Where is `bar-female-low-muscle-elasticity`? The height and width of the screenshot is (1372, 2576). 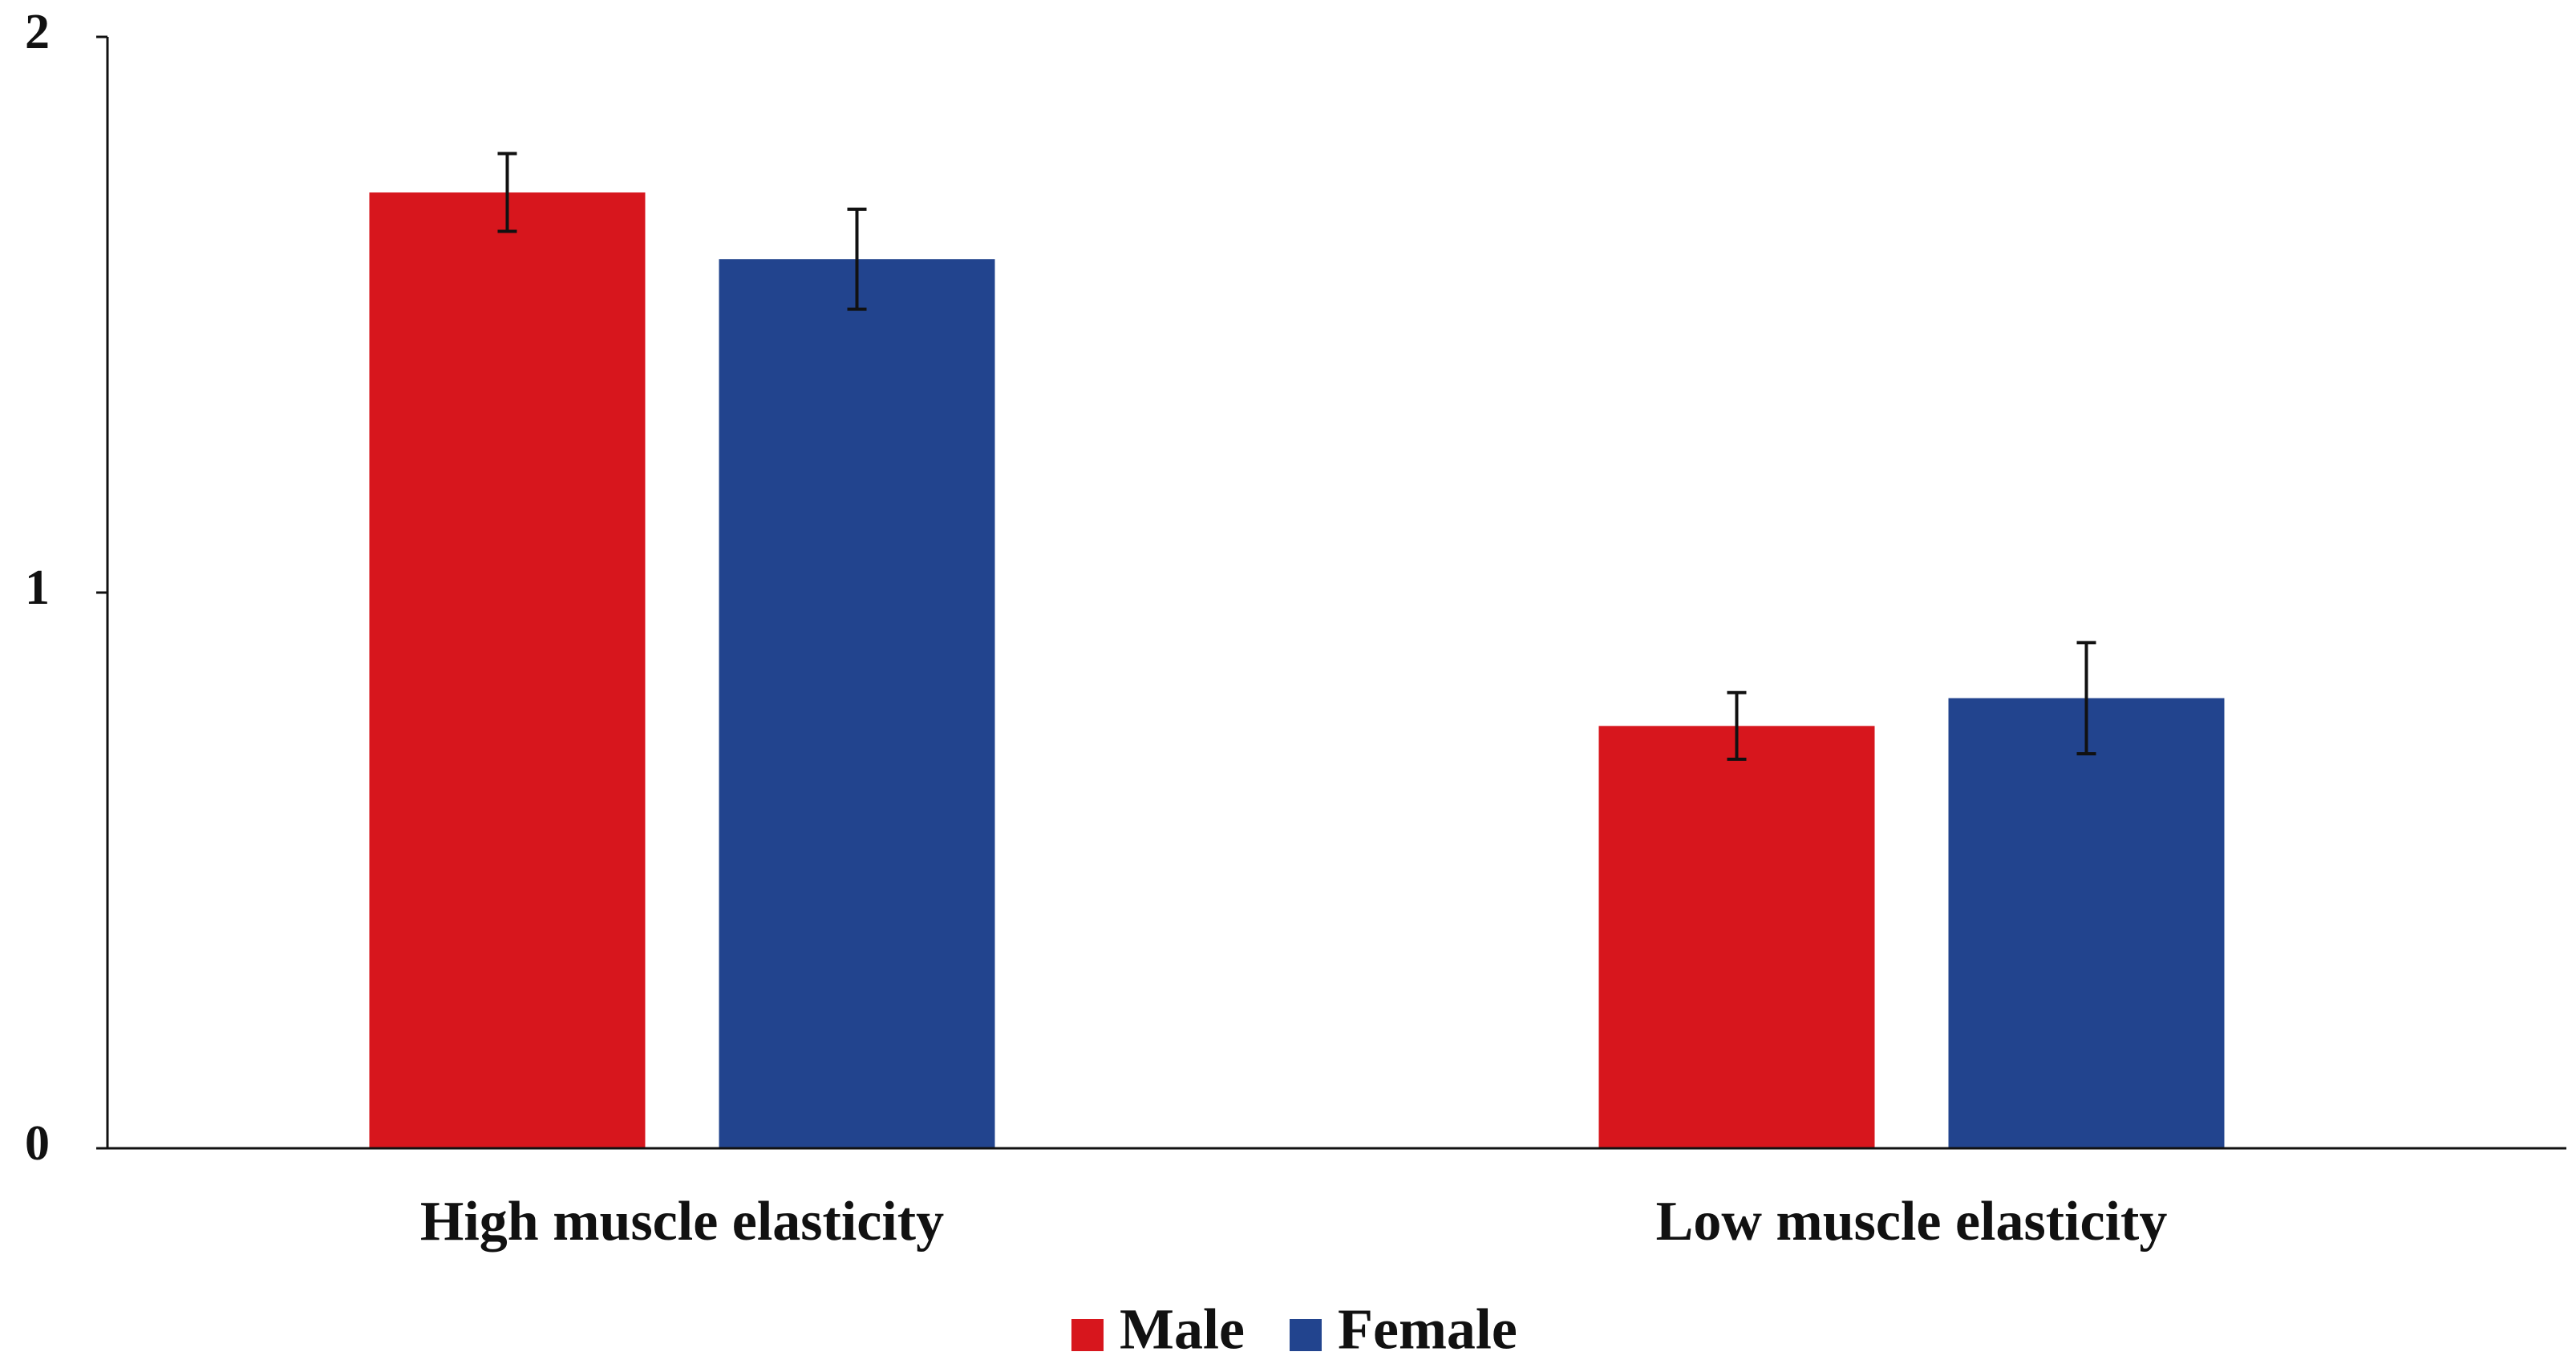 bar-female-low-muscle-elasticity is located at coordinates (2086, 923).